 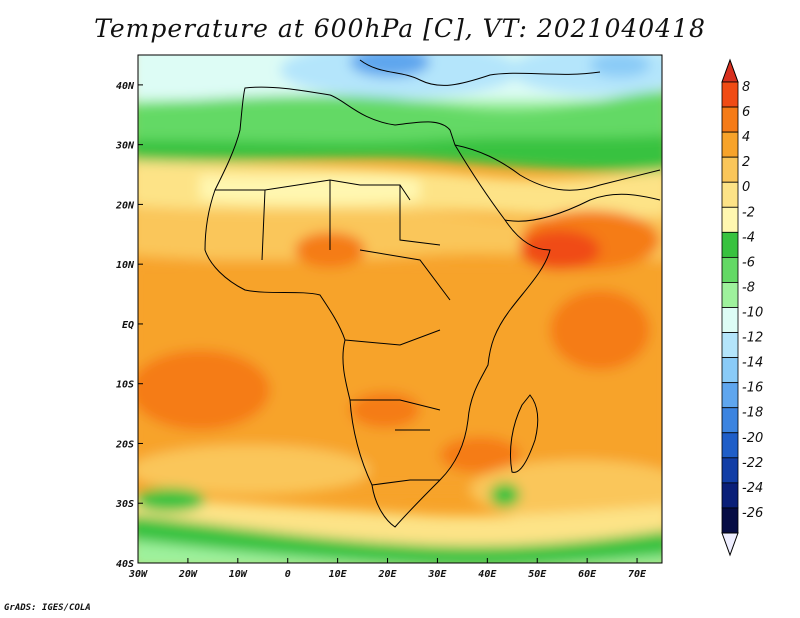 I want to click on lon-tick-label: 20W, so click(x=188, y=574).